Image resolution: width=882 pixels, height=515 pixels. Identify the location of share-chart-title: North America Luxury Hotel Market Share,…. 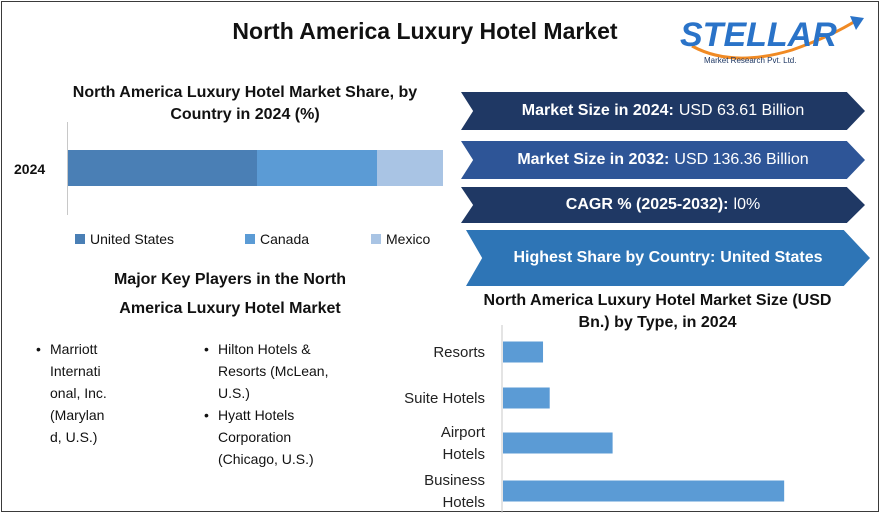
(245, 104).